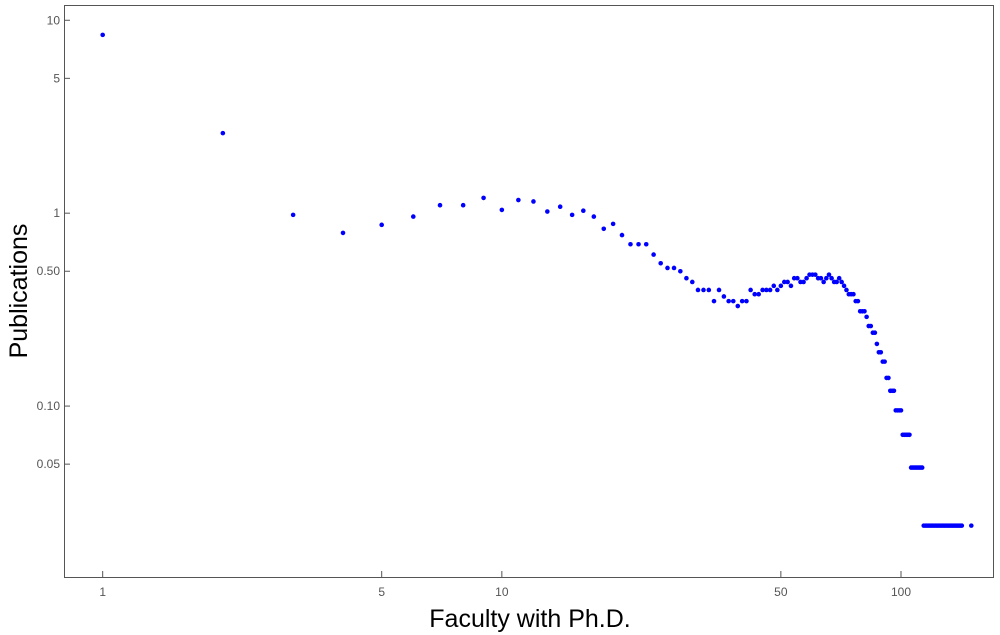 The width and height of the screenshot is (1000, 635). I want to click on y-axis-ticks: 0.05 0.10 0.50 1 5 10, so click(53, 242).